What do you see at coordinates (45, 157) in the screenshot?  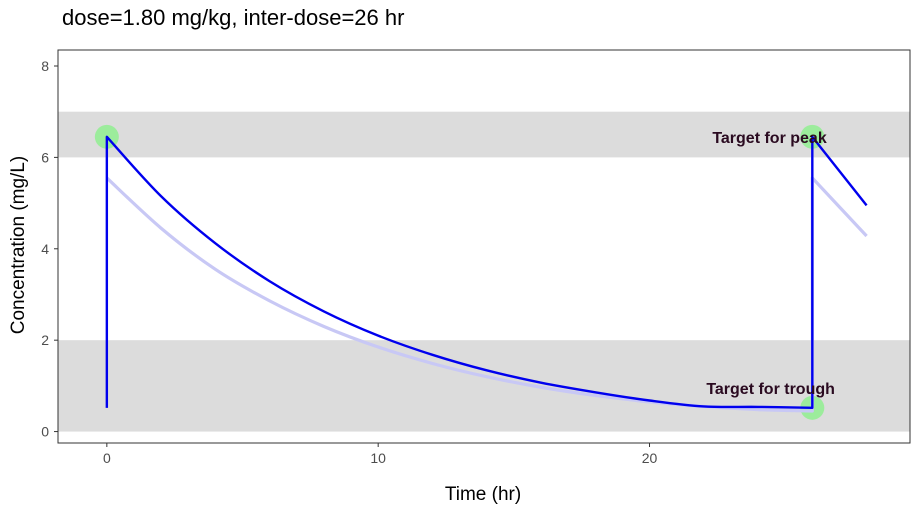 I see `y-tick-label: 6` at bounding box center [45, 157].